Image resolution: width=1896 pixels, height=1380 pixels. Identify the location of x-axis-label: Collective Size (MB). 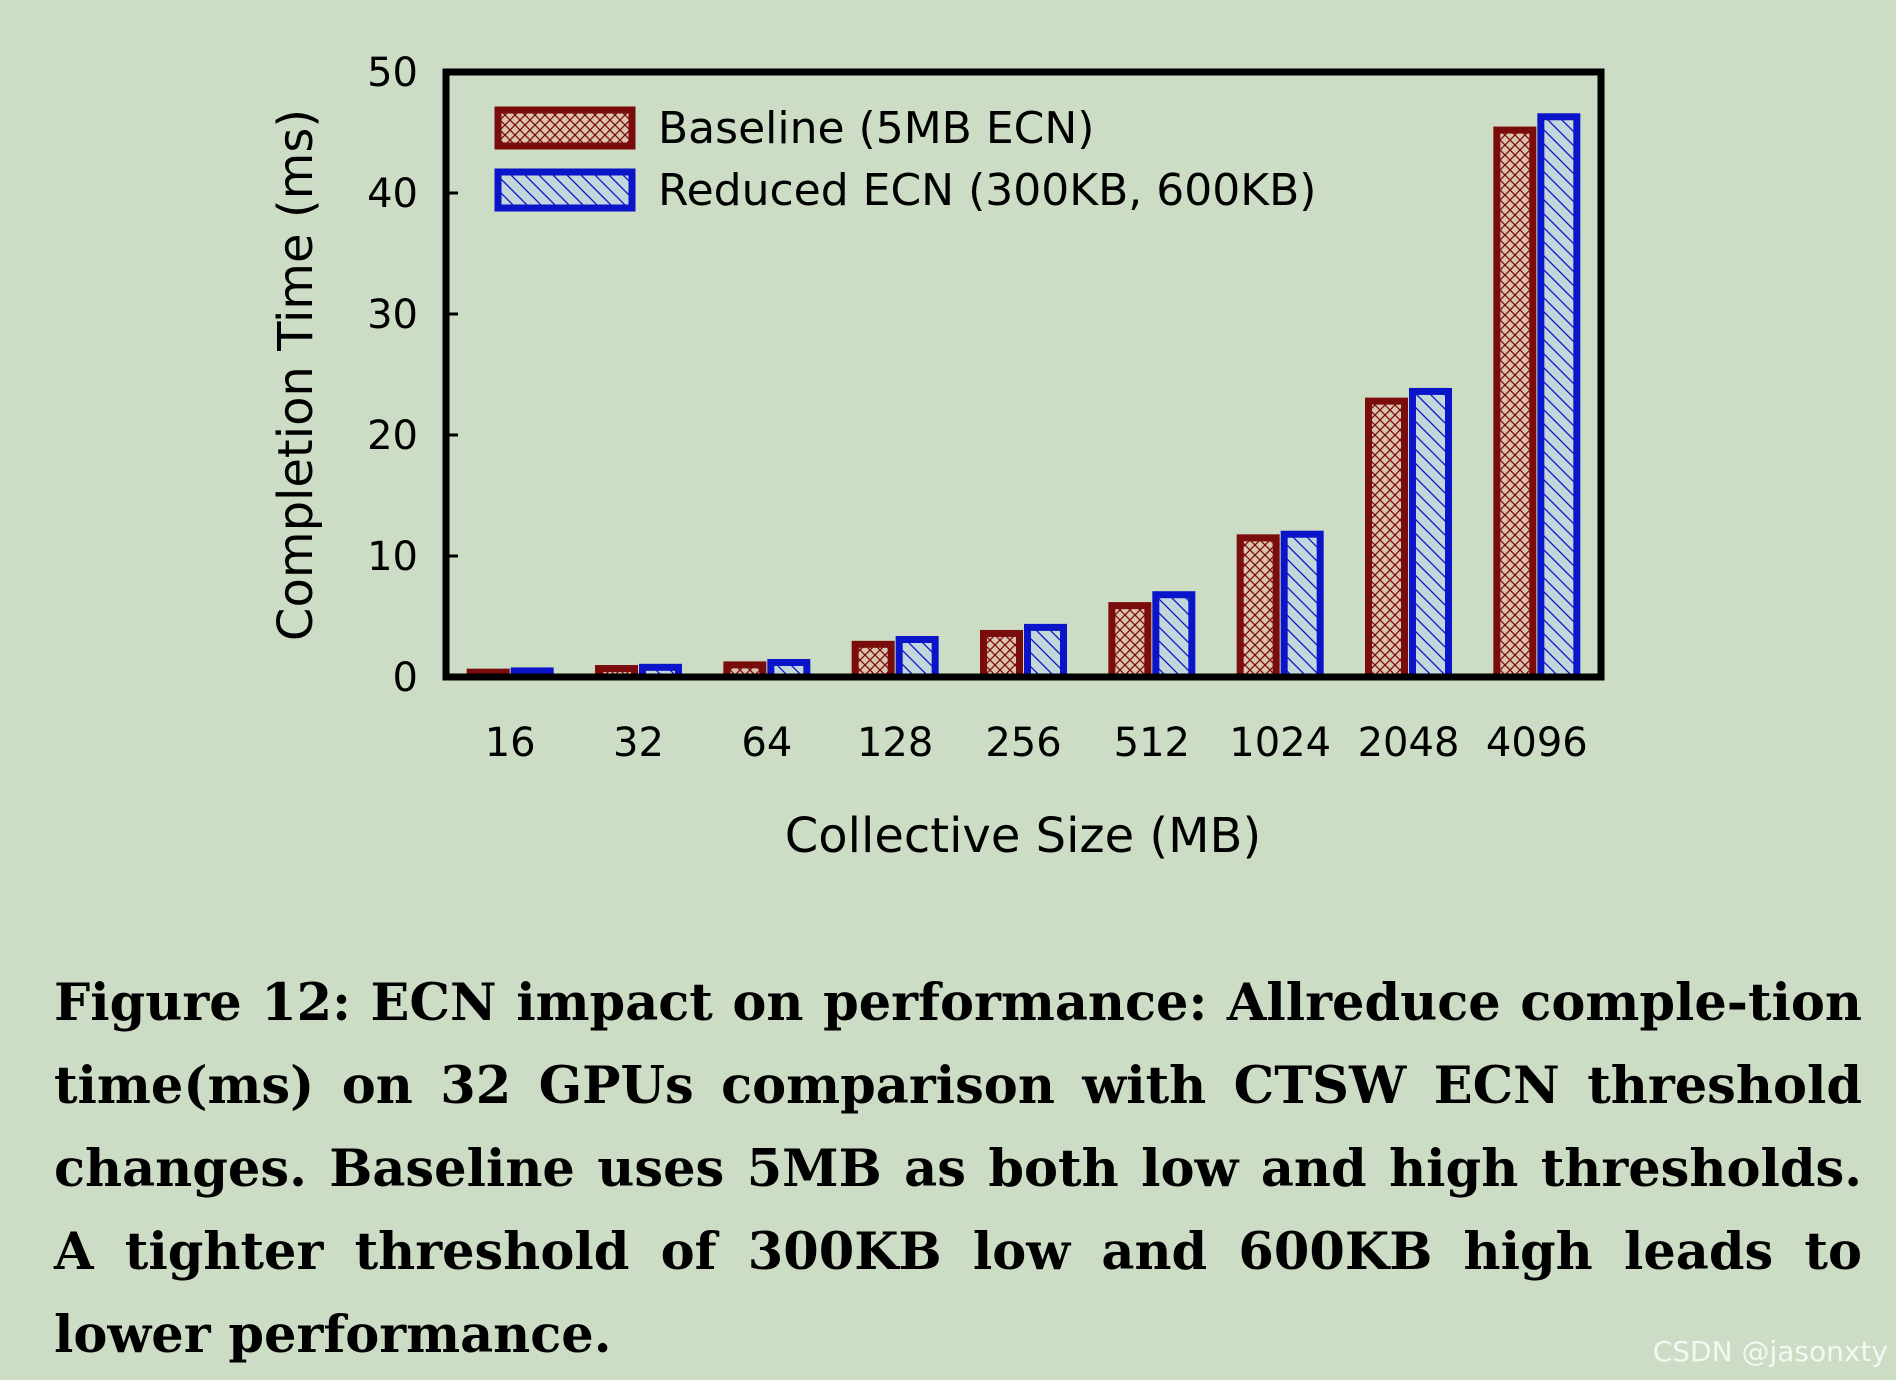
(1023, 836).